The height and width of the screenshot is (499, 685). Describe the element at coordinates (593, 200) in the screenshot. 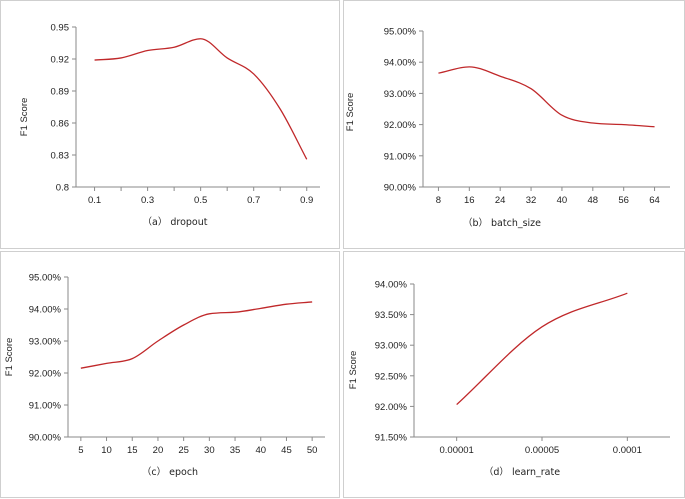

I see `panel-b-x-tick-label: 48` at that location.